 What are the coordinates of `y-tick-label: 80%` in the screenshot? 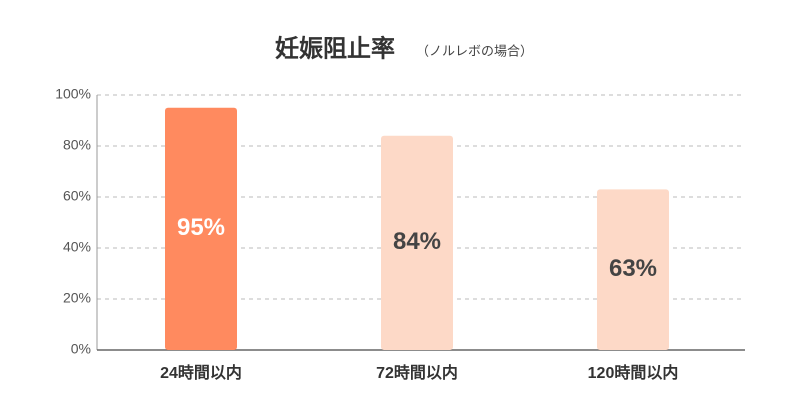 It's located at (77, 145).